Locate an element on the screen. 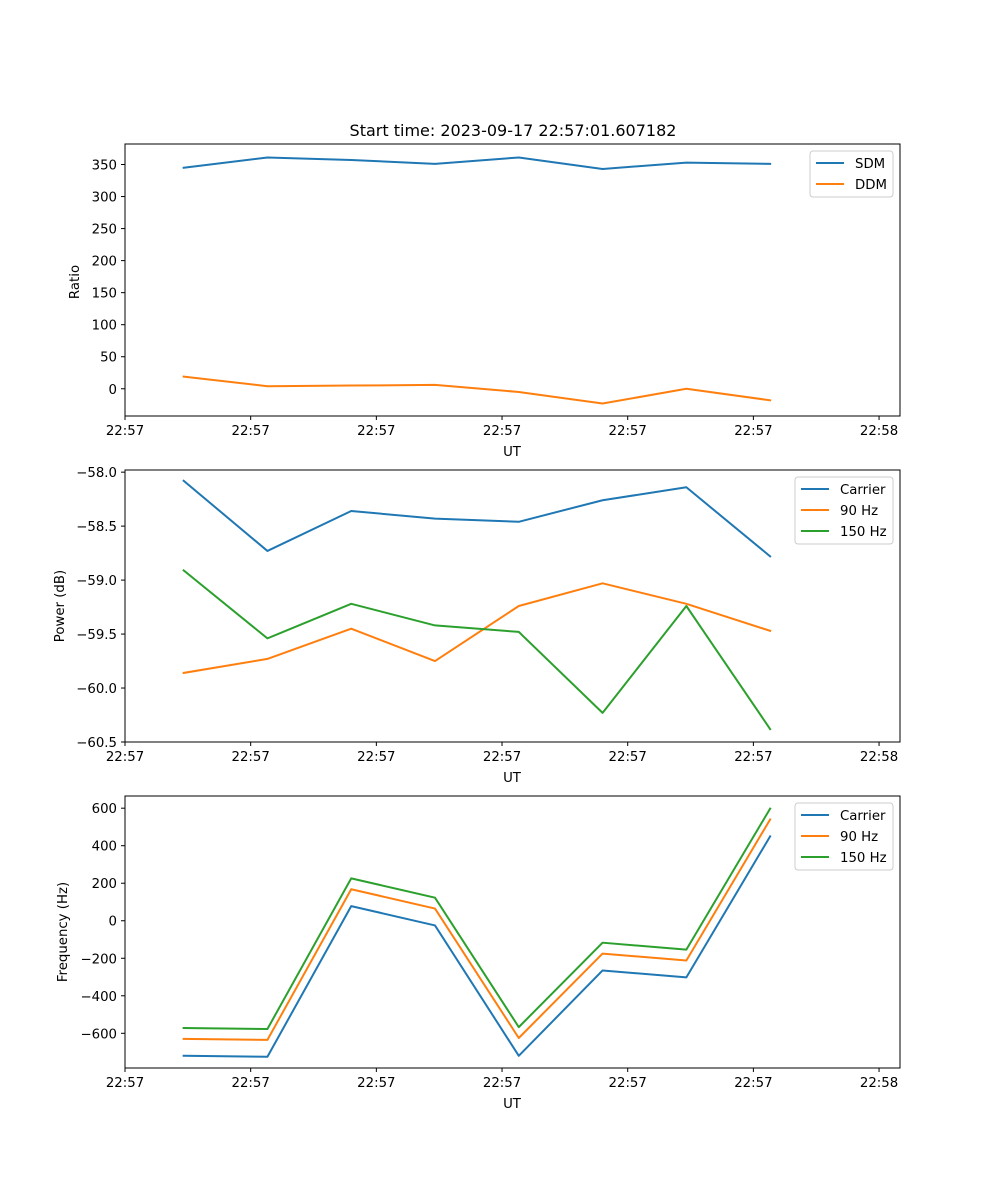 The image size is (1000, 1200). frequency-x-tick-label-0: 22:57 is located at coordinates (125, 1083).